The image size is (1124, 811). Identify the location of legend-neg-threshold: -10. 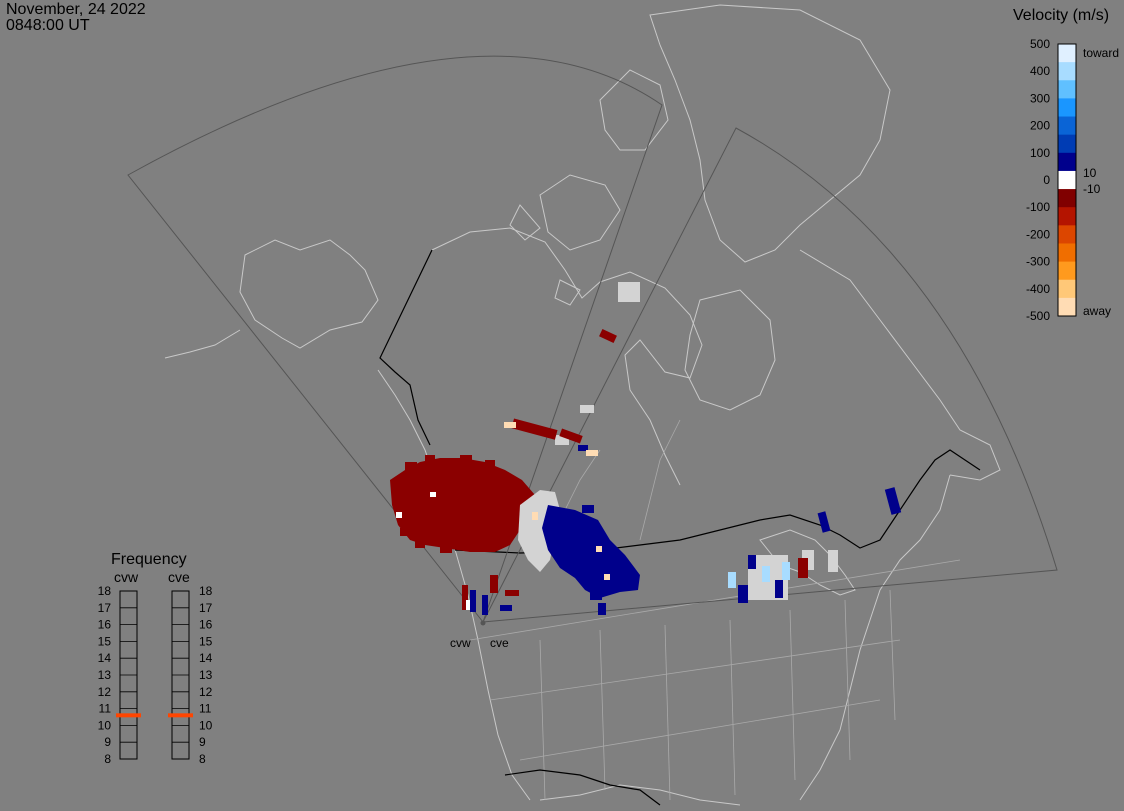
(1092, 189).